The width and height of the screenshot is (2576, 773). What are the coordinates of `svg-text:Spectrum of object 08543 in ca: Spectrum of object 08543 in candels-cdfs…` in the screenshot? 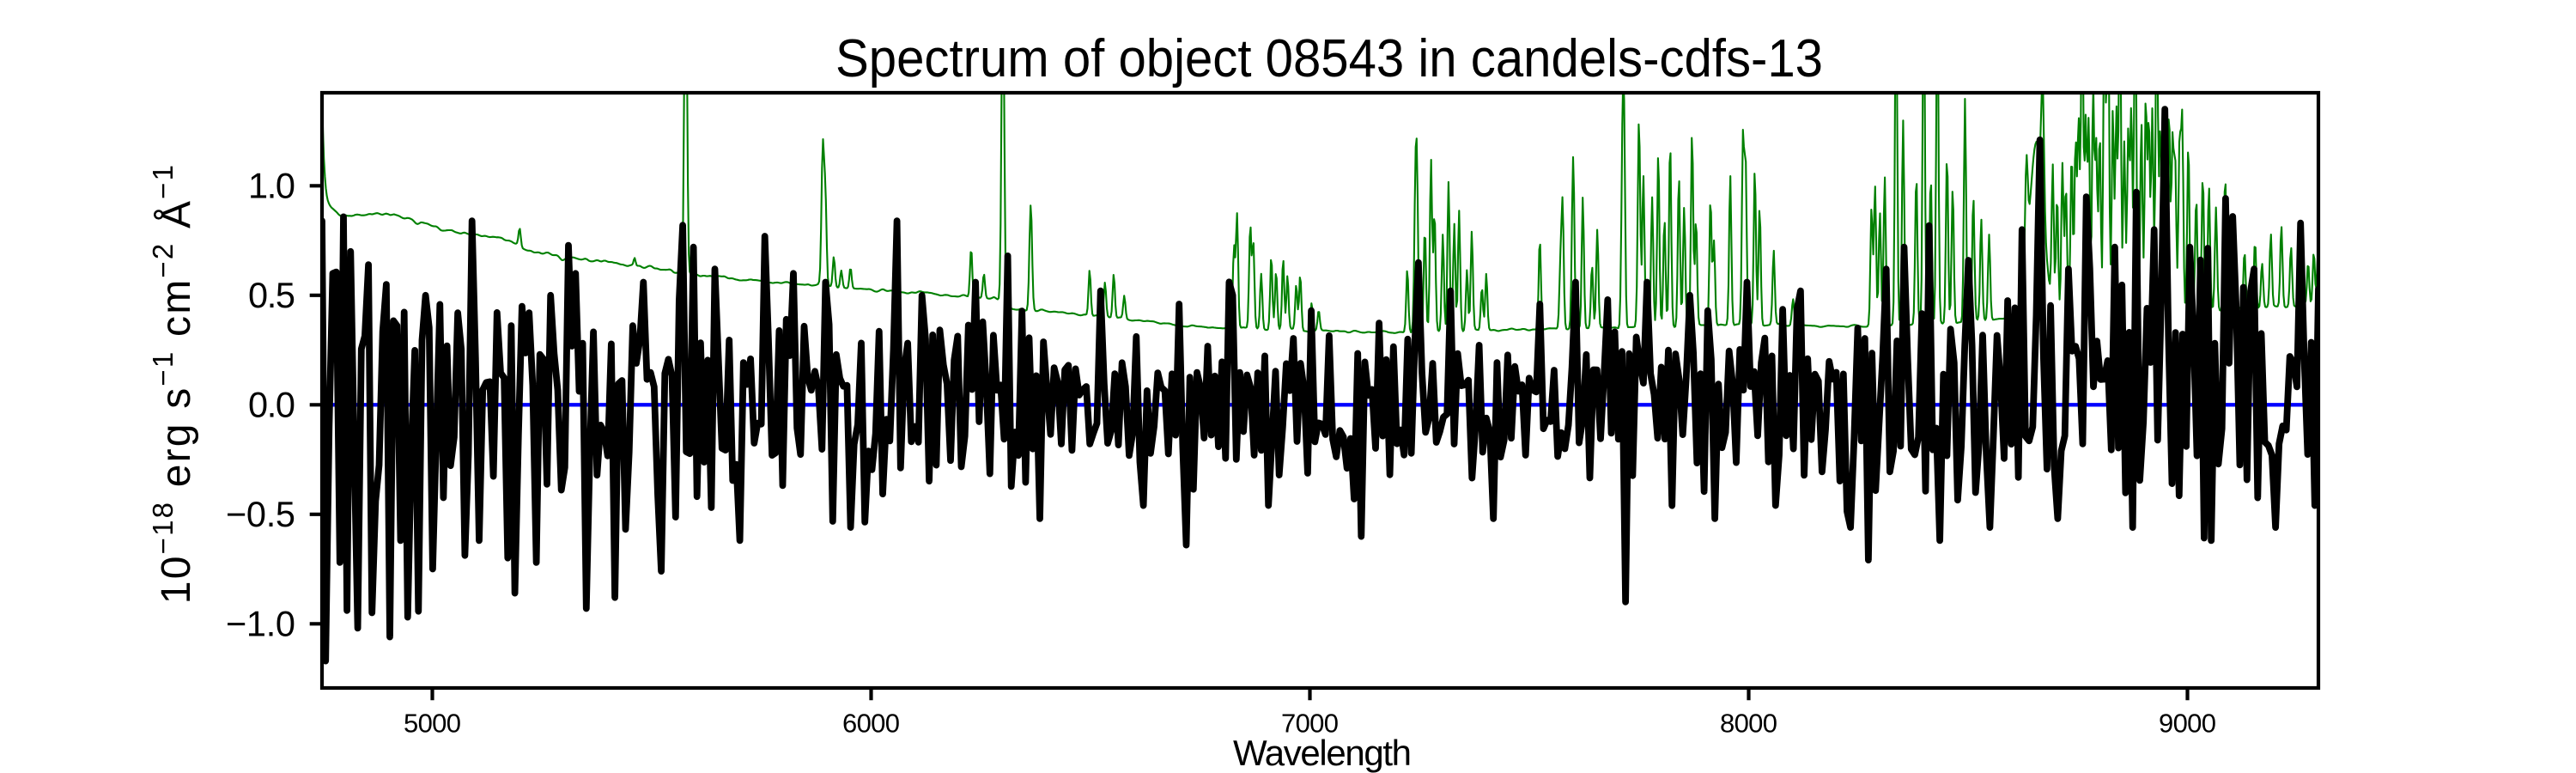 It's located at (1329, 58).